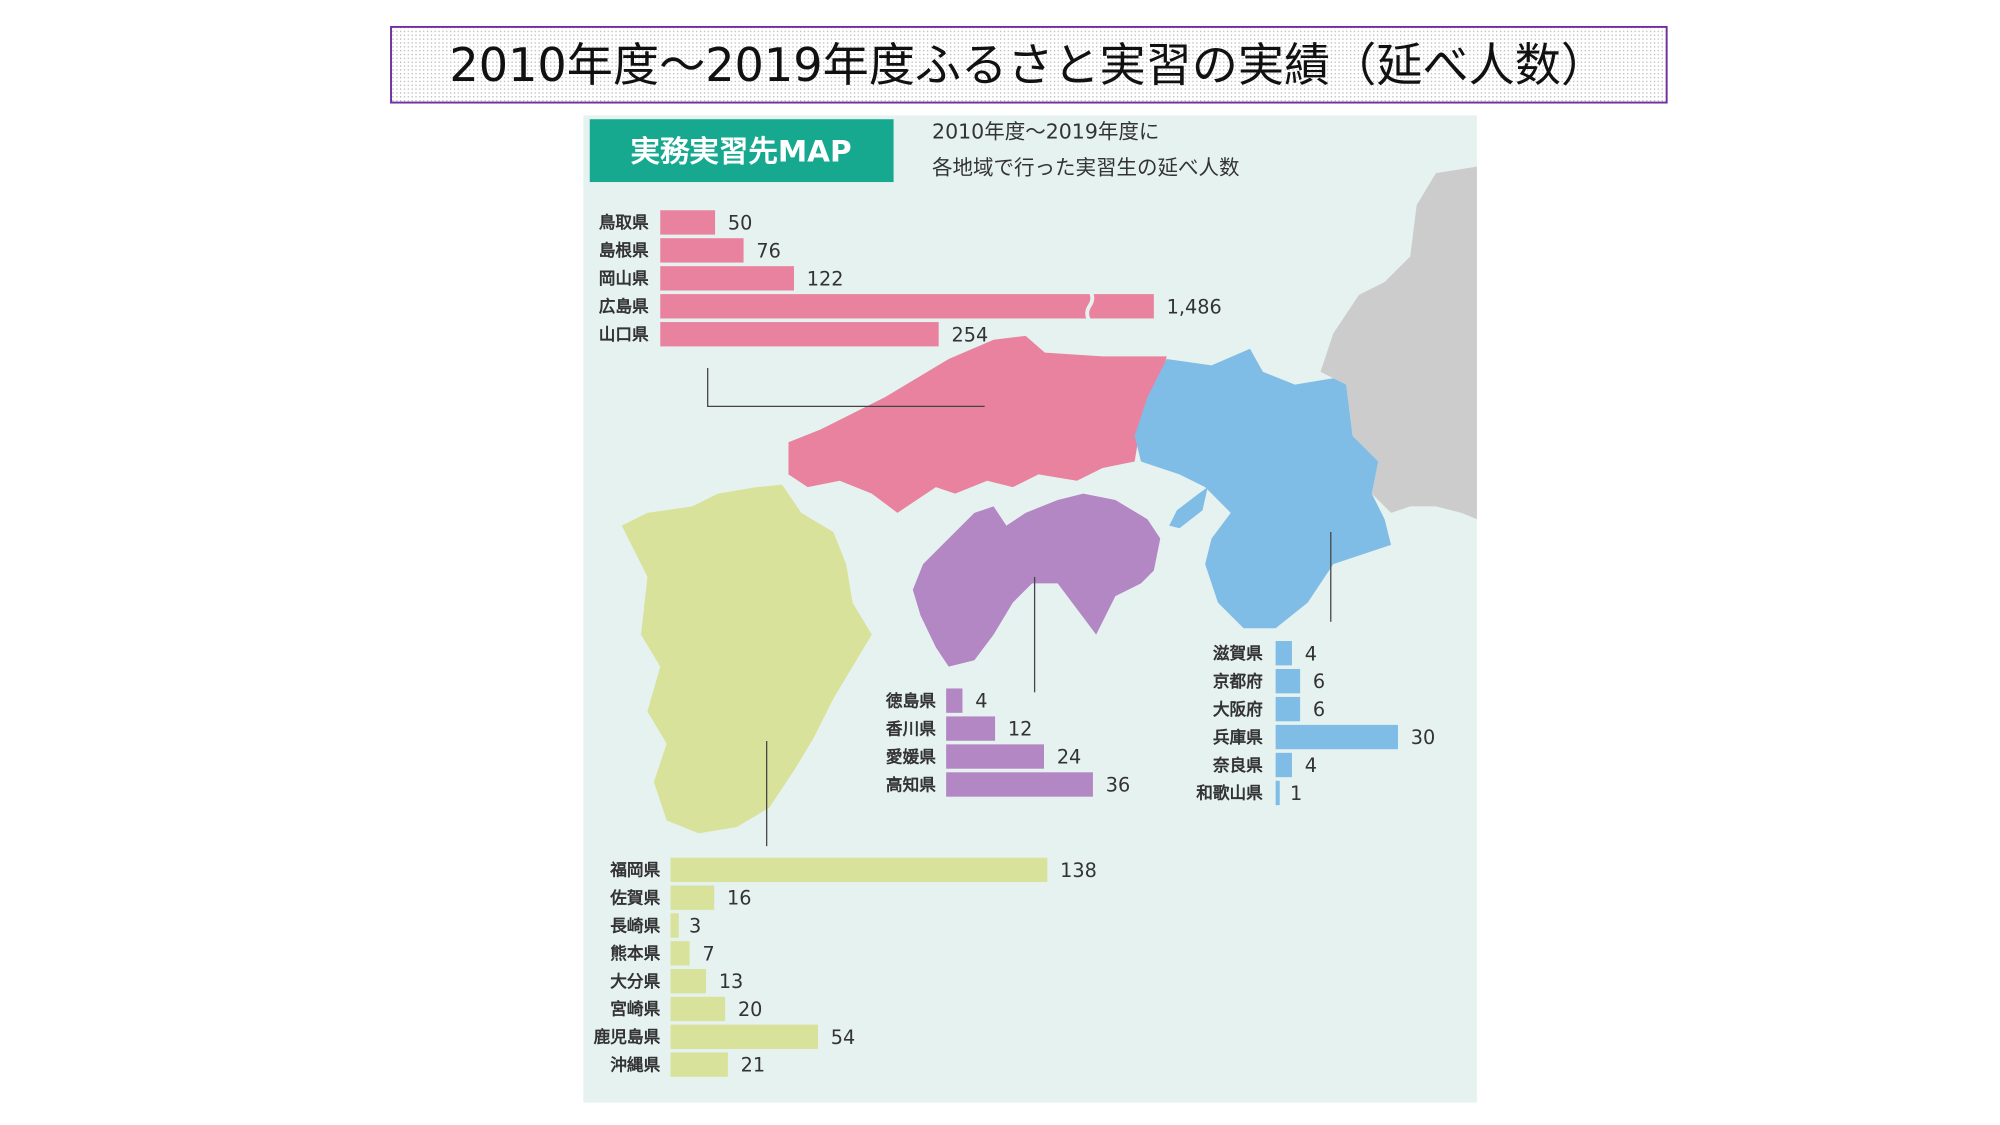 The image size is (2000, 1125). What do you see at coordinates (750, 1009) in the screenshot?
I see `bar-value: 20` at bounding box center [750, 1009].